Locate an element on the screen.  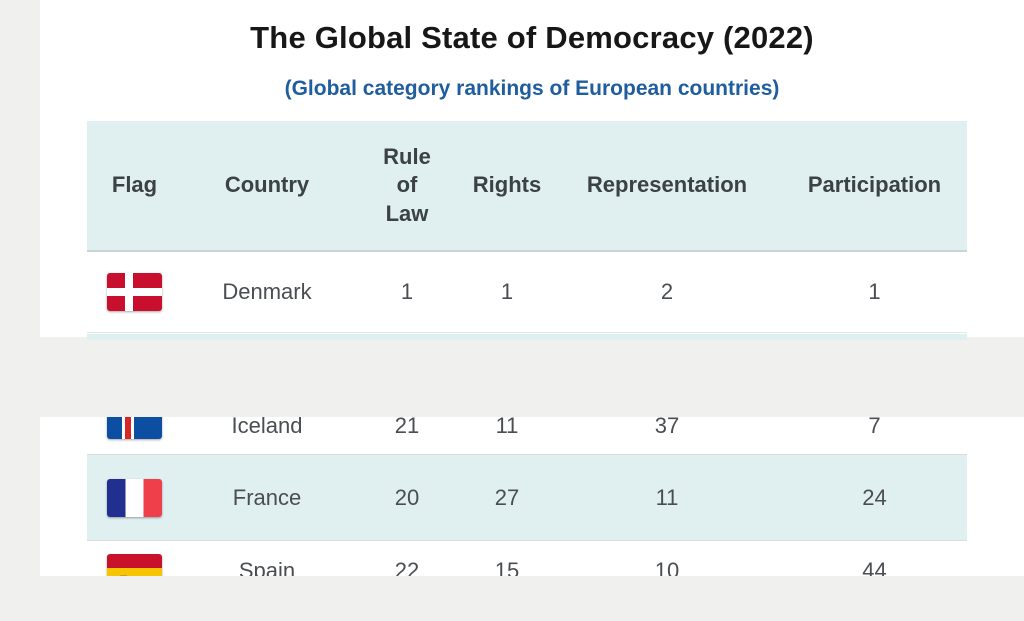
country-name: Denmark is located at coordinates (267, 291).